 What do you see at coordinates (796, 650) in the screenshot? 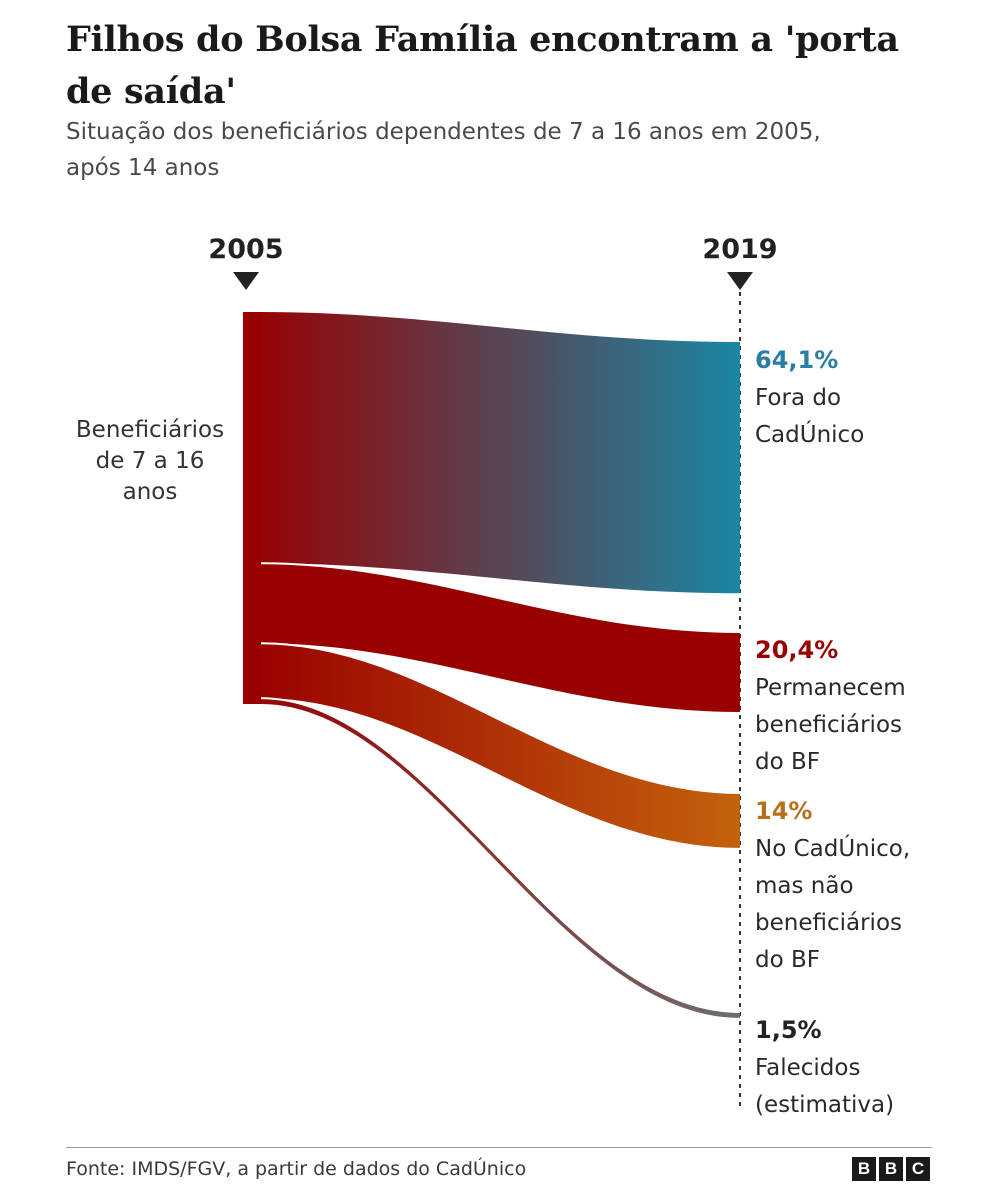
I see `flow-value-label: 20,4%` at bounding box center [796, 650].